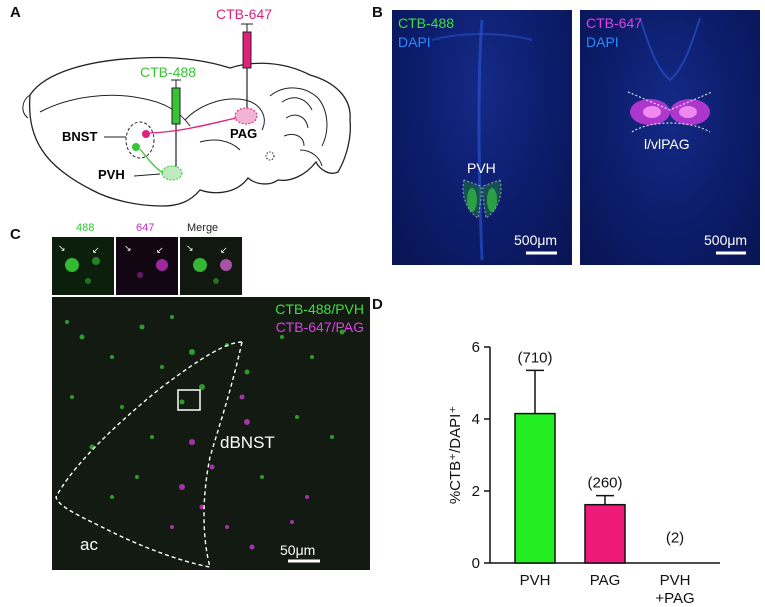 The height and width of the screenshot is (607, 765). What do you see at coordinates (298, 550) in the screenshot?
I see `scale-label-c: 50μm` at bounding box center [298, 550].